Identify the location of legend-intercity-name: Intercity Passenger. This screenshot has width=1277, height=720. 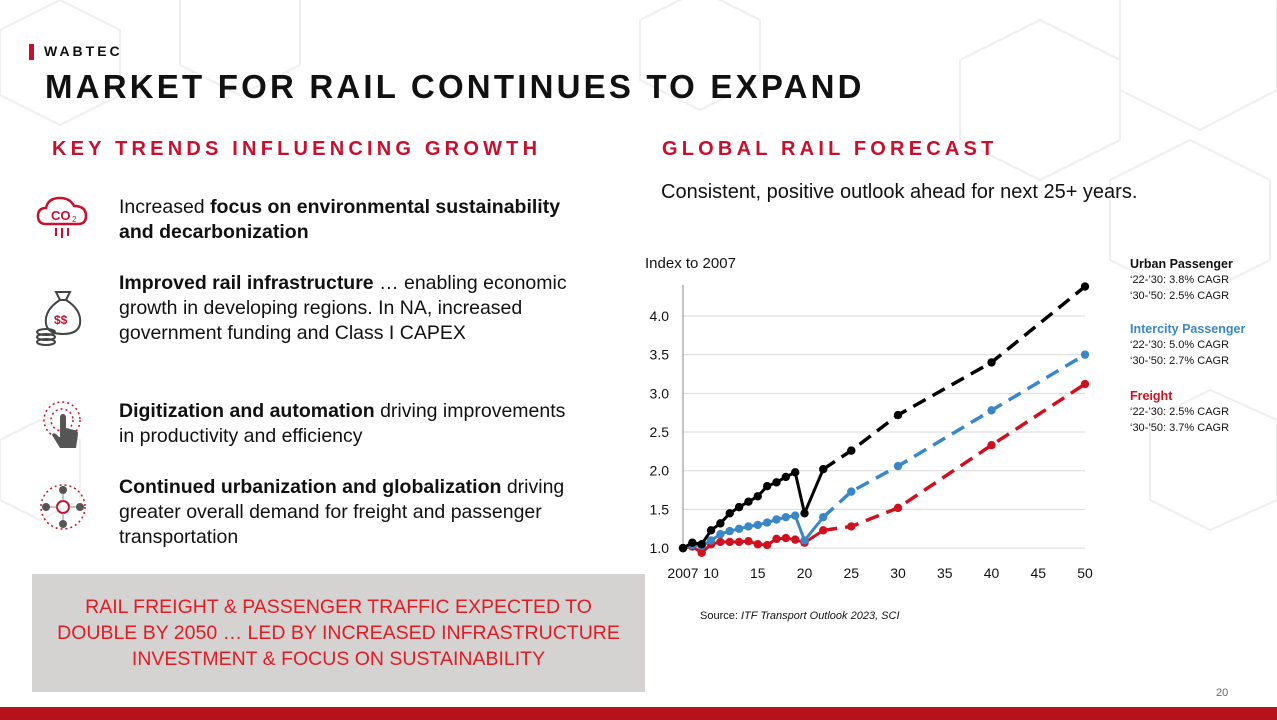
(1188, 329).